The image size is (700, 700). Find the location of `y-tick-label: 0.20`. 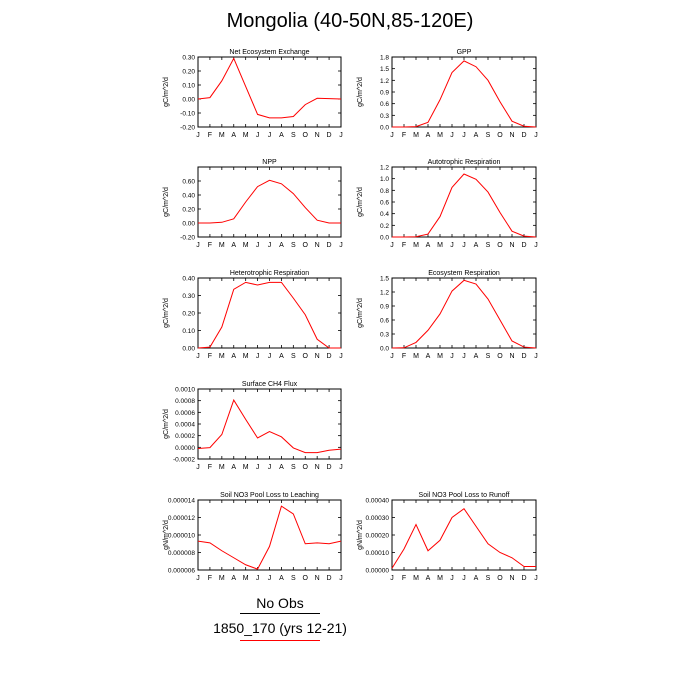

y-tick-label: 0.20 is located at coordinates (188, 72).